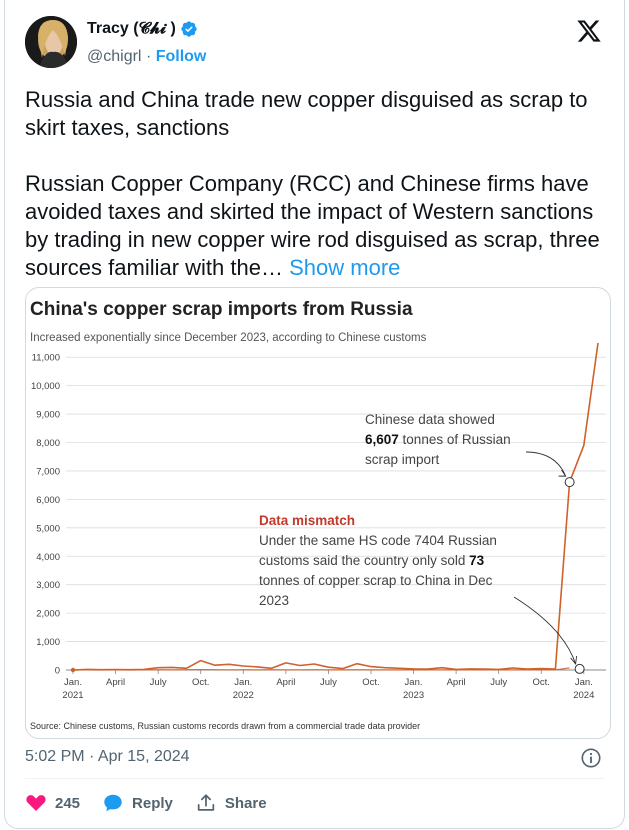 The image size is (629, 830). What do you see at coordinates (48, 528) in the screenshot?
I see `y-tick-label: 5,000` at bounding box center [48, 528].